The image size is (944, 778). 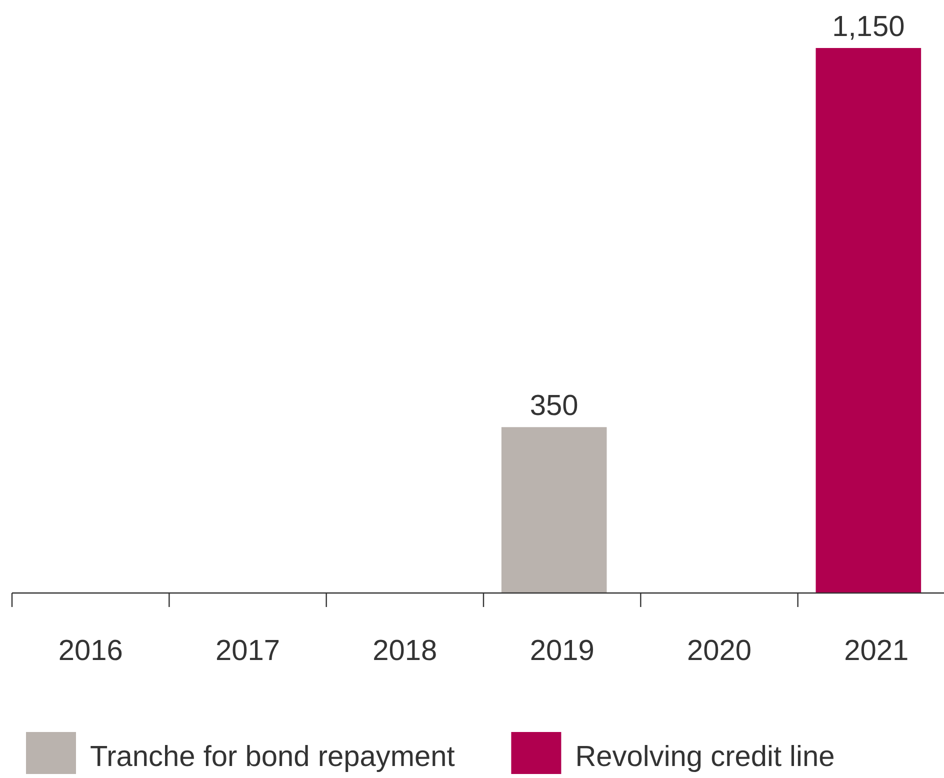 What do you see at coordinates (868, 27) in the screenshot?
I see `data-label: 1,150` at bounding box center [868, 27].